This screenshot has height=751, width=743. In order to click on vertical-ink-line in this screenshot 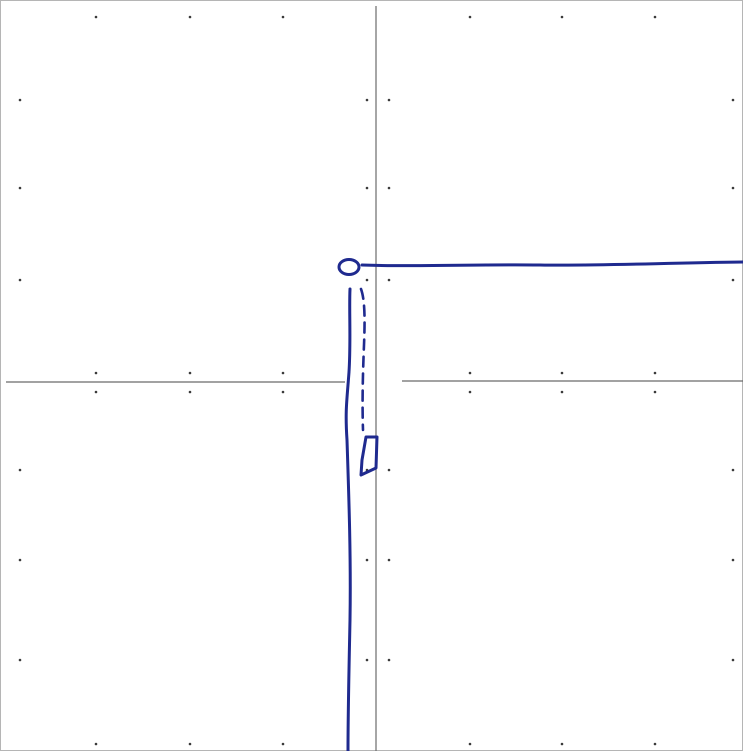, I will do `click(348, 519)`.